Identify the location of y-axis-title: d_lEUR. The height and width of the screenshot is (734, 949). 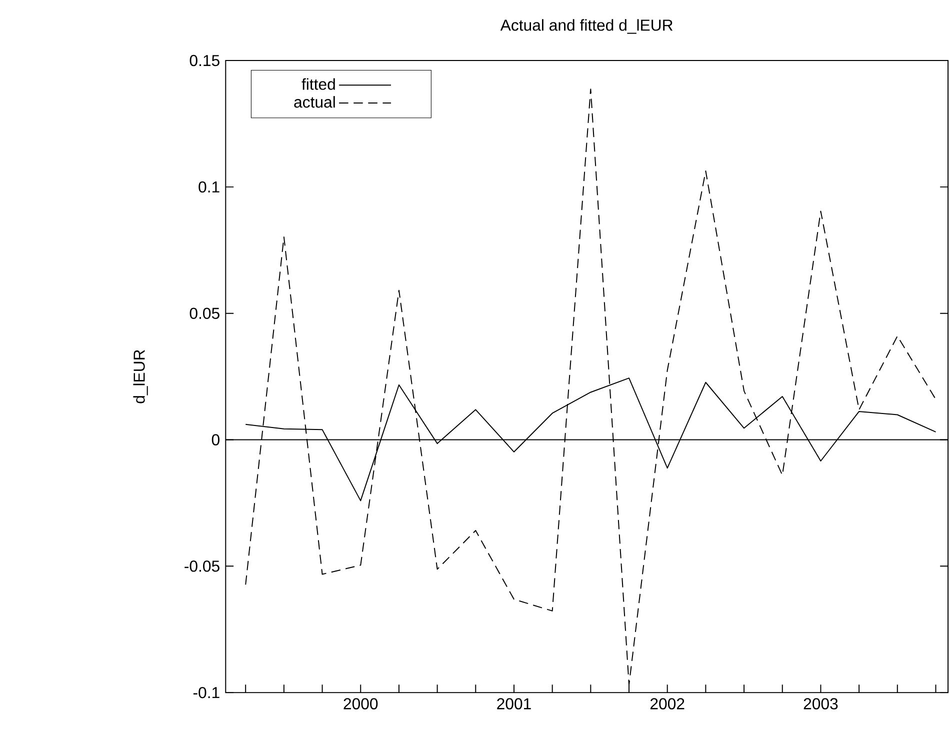
(140, 377).